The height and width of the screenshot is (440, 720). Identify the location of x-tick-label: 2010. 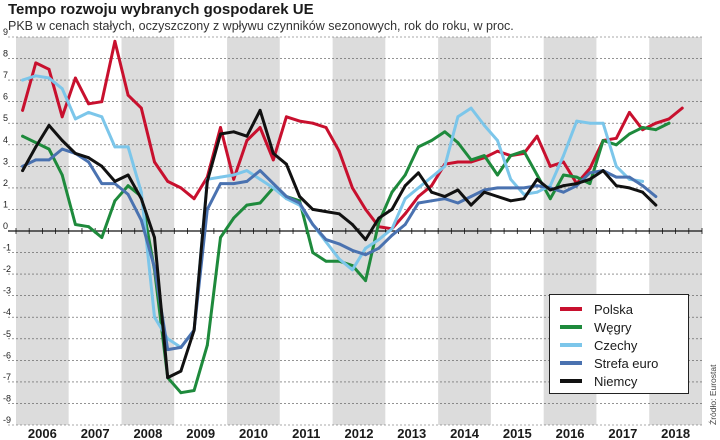
(253, 433).